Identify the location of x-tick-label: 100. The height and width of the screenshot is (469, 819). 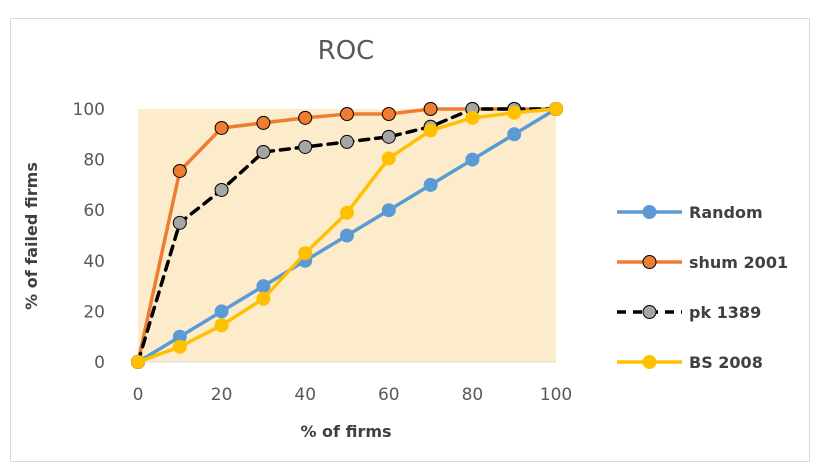
(556, 395).